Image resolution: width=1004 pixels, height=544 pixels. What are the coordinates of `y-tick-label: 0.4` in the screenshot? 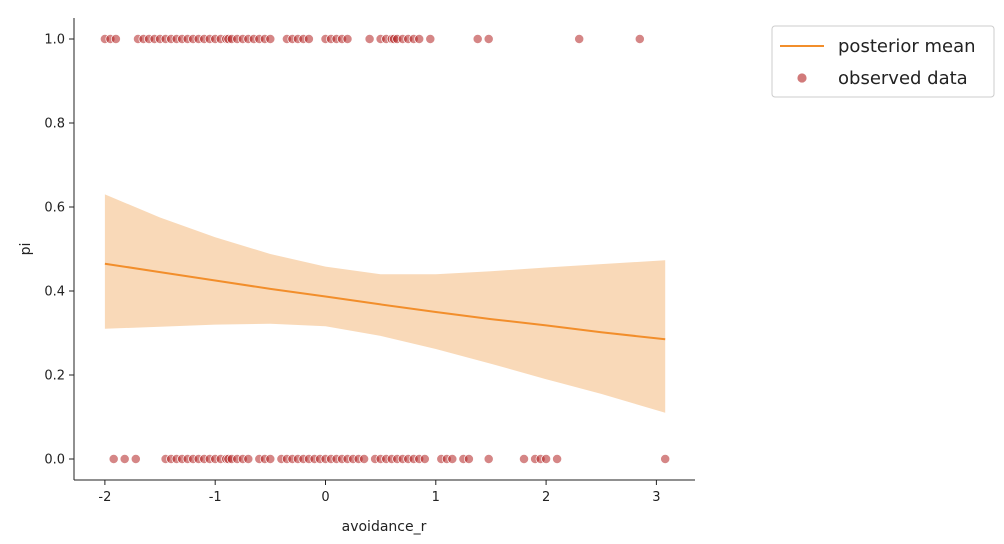 It's located at (54, 292).